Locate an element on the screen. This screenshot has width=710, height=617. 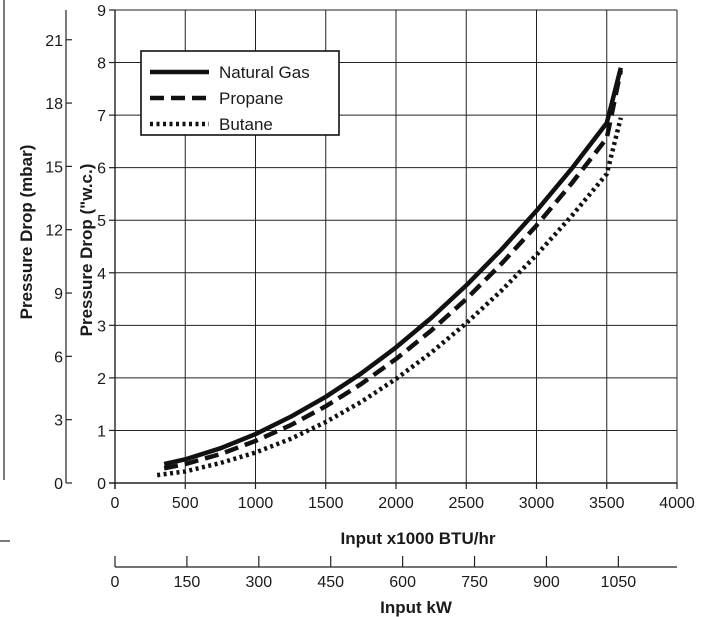
mbar-tick-label: 21 is located at coordinates (54, 41).